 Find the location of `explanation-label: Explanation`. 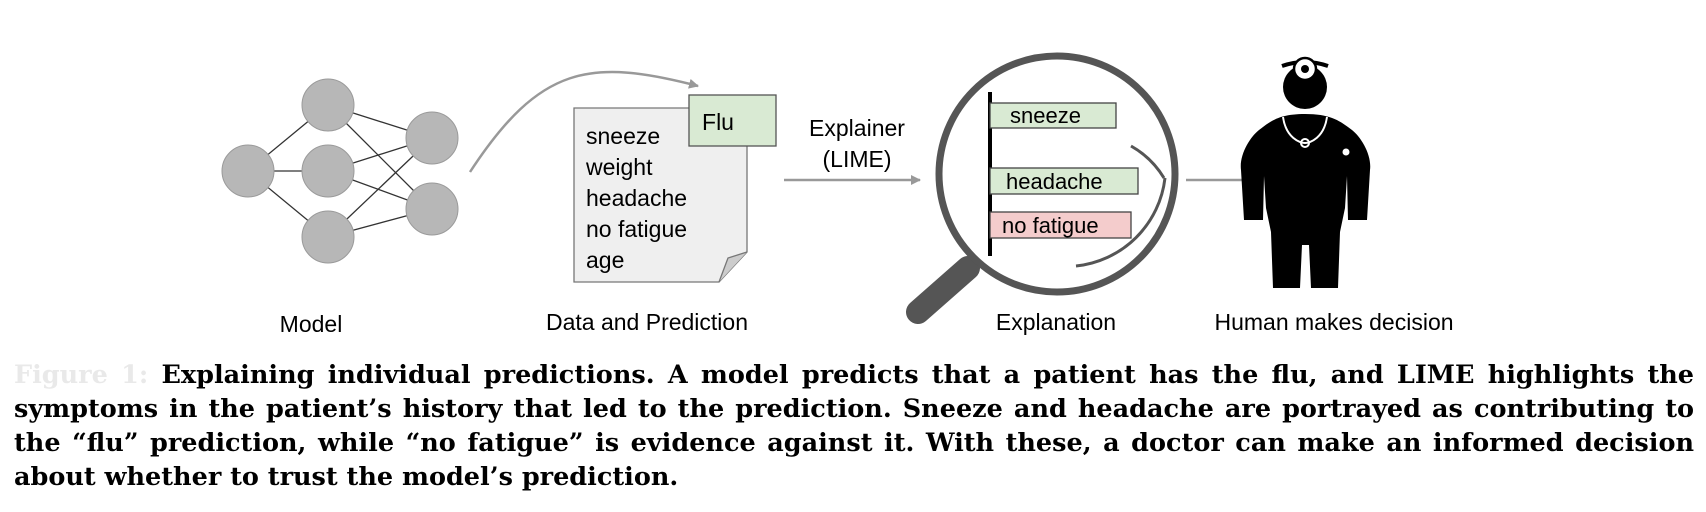

explanation-label: Explanation is located at coordinates (1056, 322).